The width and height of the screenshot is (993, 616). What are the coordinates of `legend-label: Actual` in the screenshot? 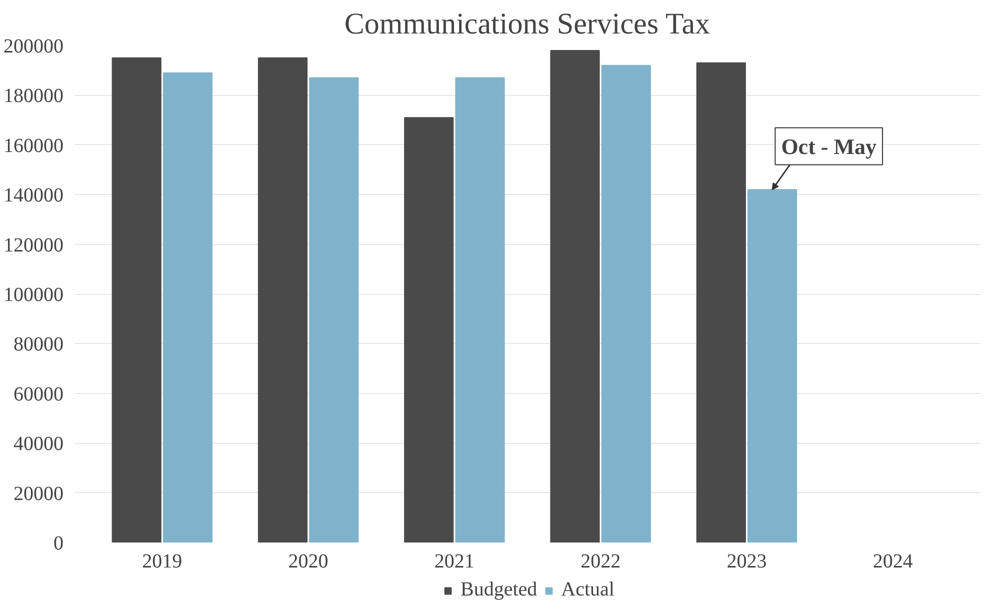 It's located at (587, 590).